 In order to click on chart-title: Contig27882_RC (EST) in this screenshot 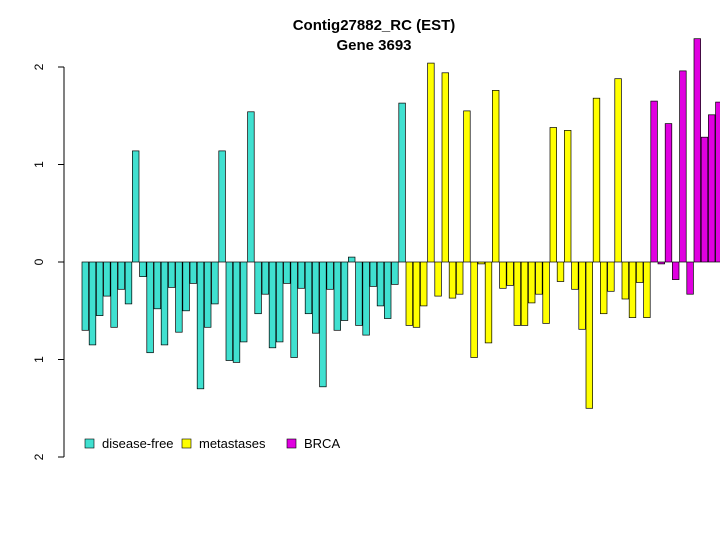, I will do `click(374, 25)`.